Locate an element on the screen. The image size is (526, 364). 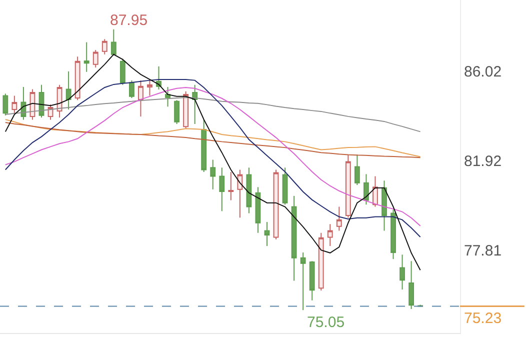
ref-line-label: 75.23 is located at coordinates (483, 318).